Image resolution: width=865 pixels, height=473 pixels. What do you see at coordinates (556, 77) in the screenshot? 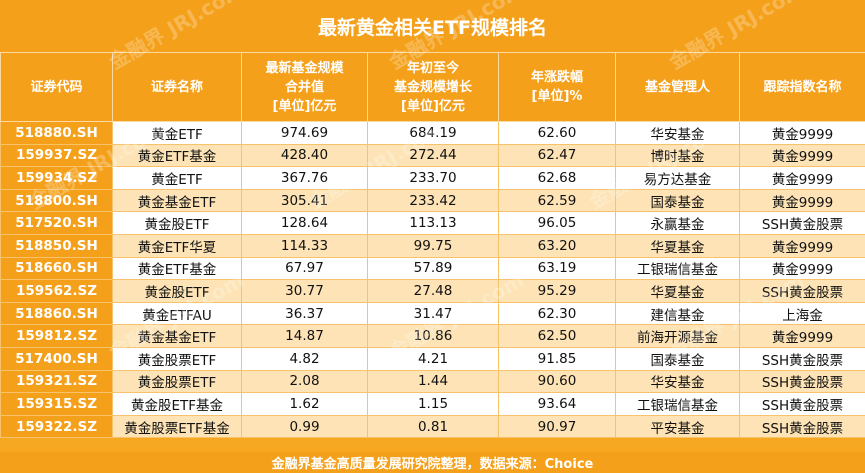
I see `header-line: 年涨跌幅` at bounding box center [556, 77].